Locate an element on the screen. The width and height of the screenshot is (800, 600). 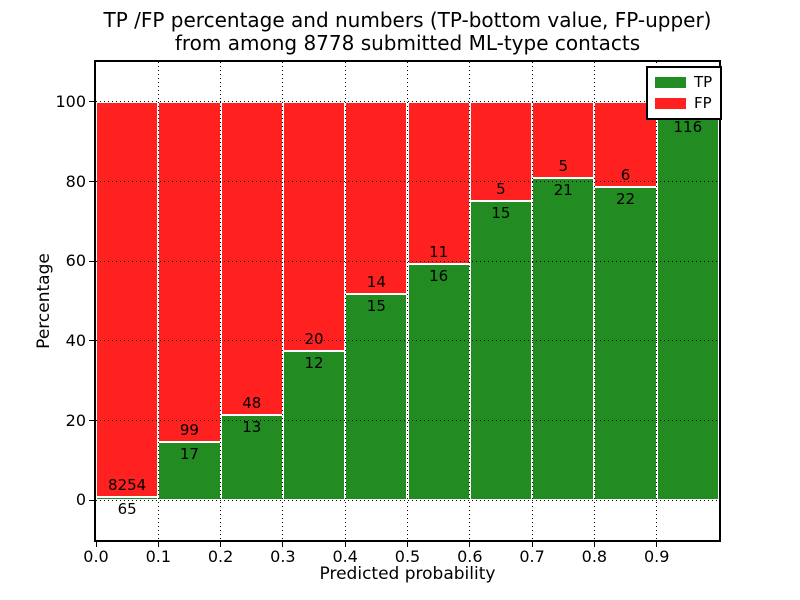
x-tick-label: 0.4 is located at coordinates (345, 556).